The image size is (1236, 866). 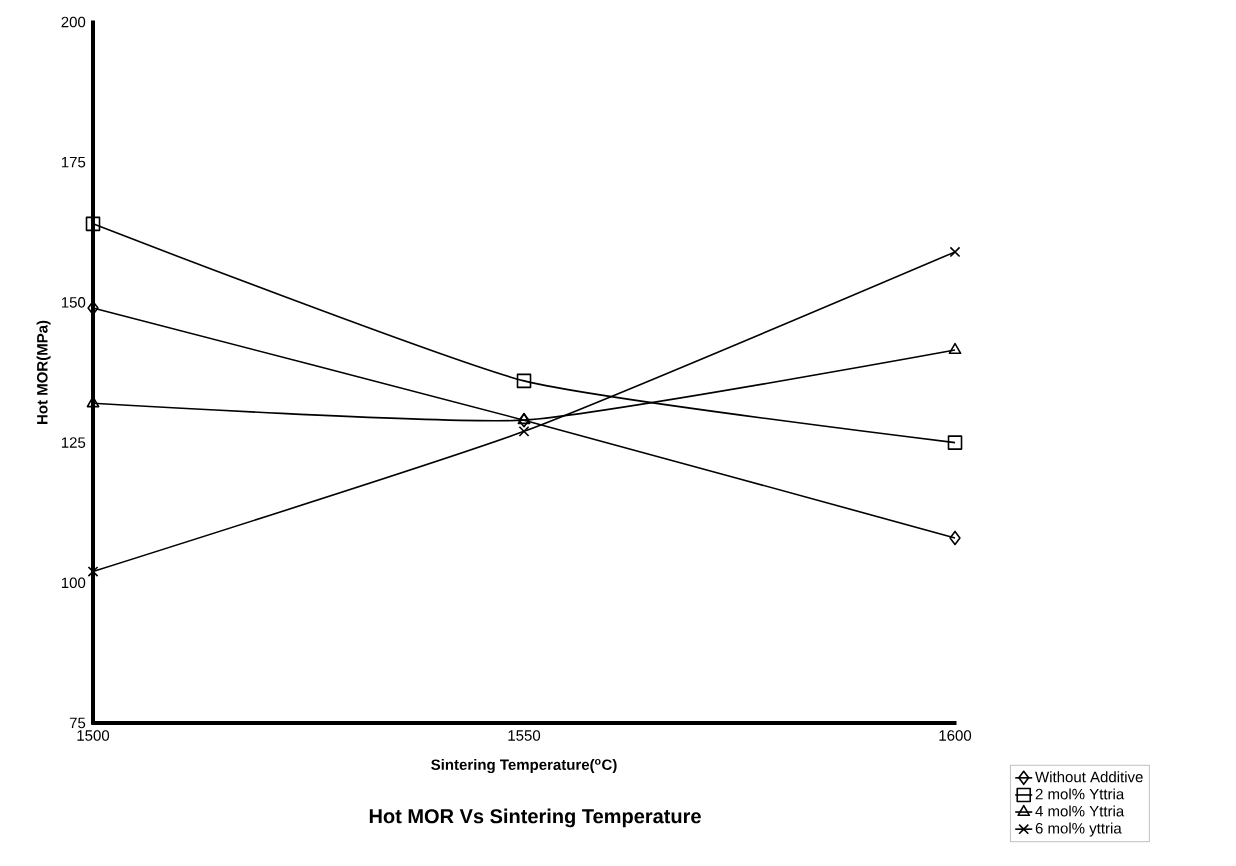 I want to click on x-tick-label: 1500, so click(x=93, y=735).